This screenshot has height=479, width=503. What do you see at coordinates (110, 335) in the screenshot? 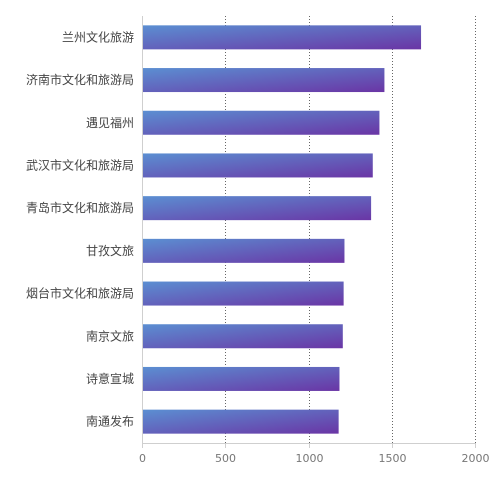
I see `category-label-7: 南京文旅` at bounding box center [110, 335].